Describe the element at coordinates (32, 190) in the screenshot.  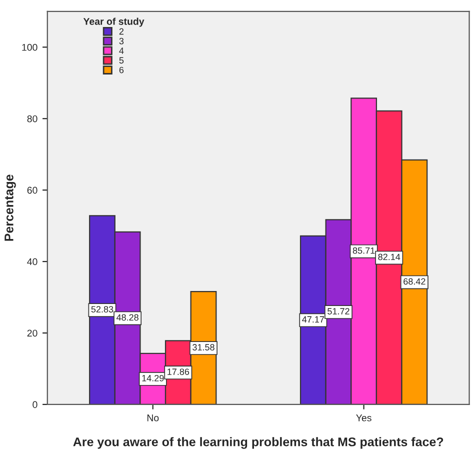
I see `y-tick-label: 60` at that location.